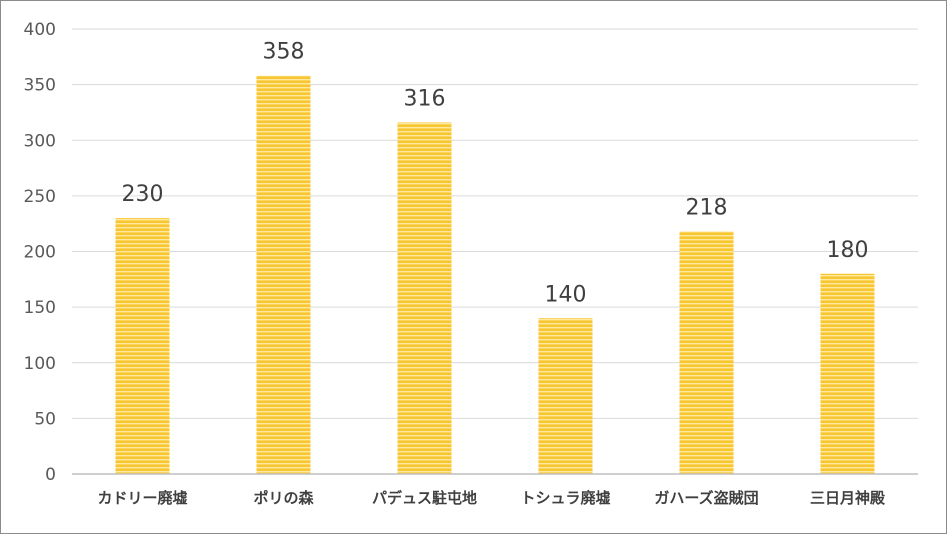  I want to click on y-tick-label: 150, so click(40, 308).